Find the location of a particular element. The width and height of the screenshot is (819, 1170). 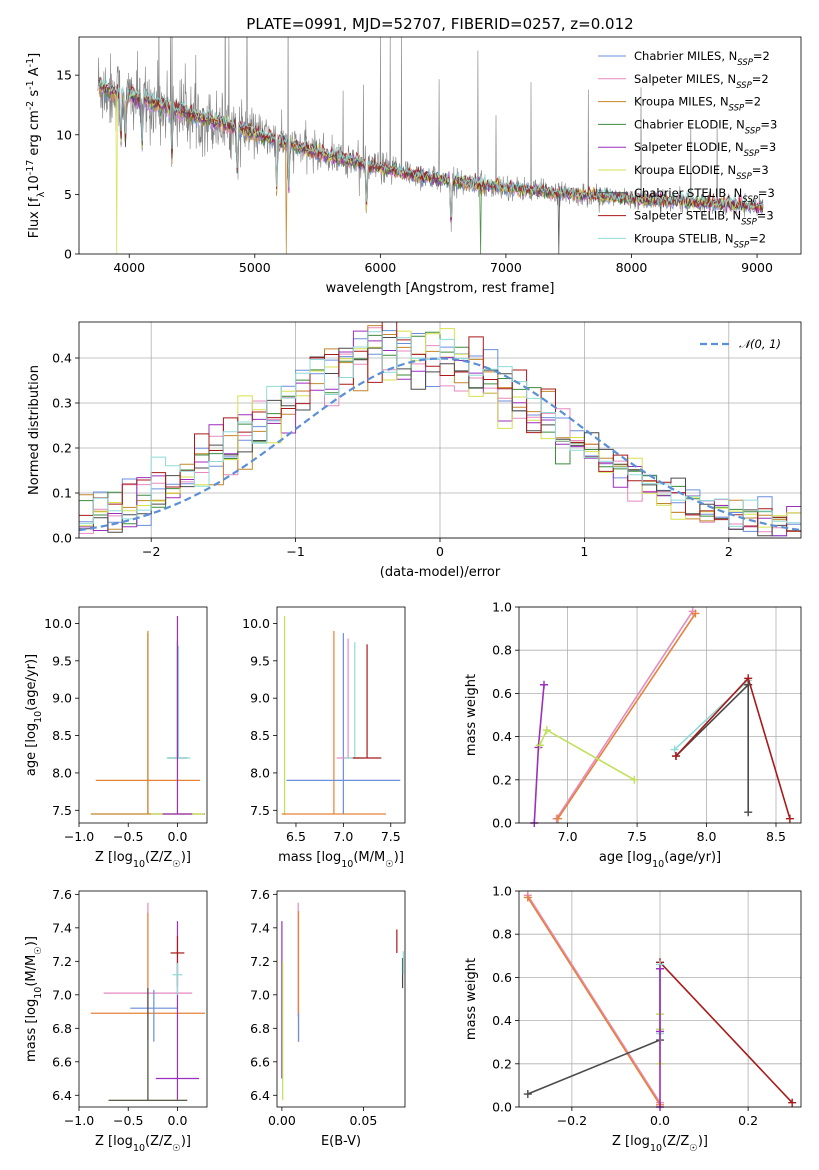

y-tick-label: 8.5 is located at coordinates (260, 735).